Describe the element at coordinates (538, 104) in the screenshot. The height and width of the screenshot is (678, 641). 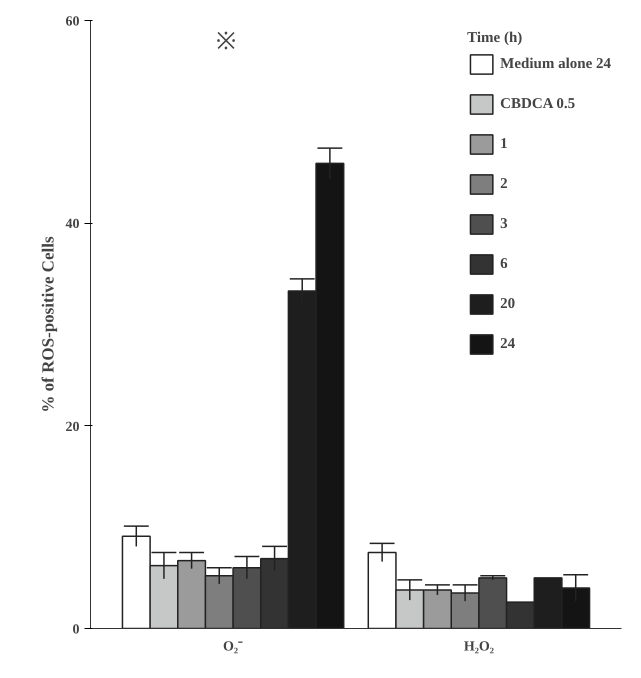
I see `legend-label: CBDCA 0.5` at that location.